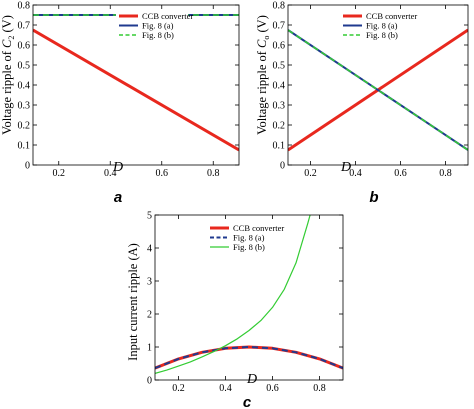 This screenshot has height=409, width=474. Describe the element at coordinates (27, 166) in the screenshot. I see `panel-a-y-tick-label: 0` at that location.